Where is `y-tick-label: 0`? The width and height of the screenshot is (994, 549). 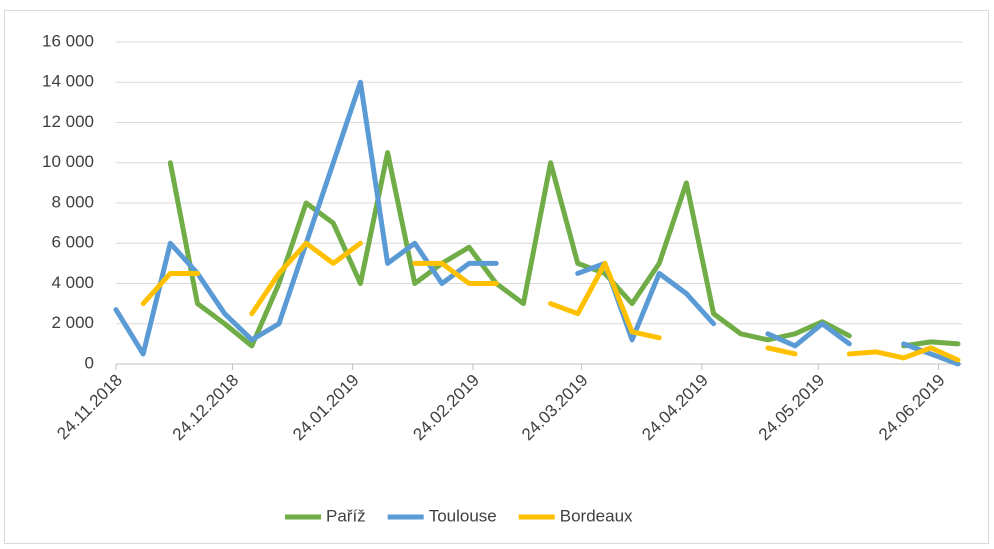 y-tick-label: 0 is located at coordinates (89, 362).